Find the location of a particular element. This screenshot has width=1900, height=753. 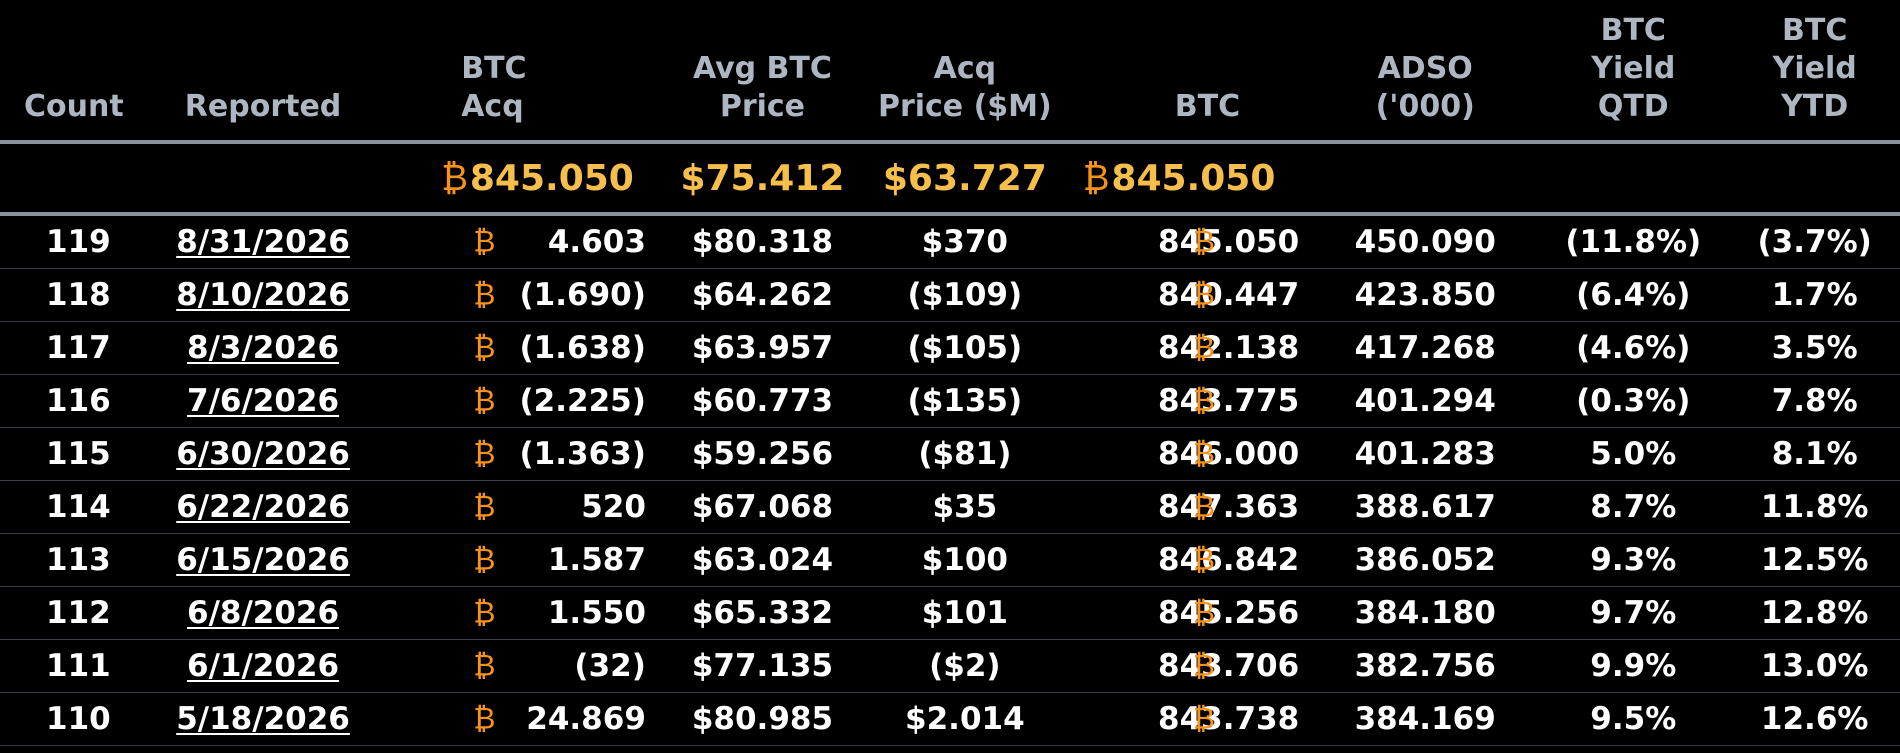

row-count: 116 is located at coordinates (72, 401).